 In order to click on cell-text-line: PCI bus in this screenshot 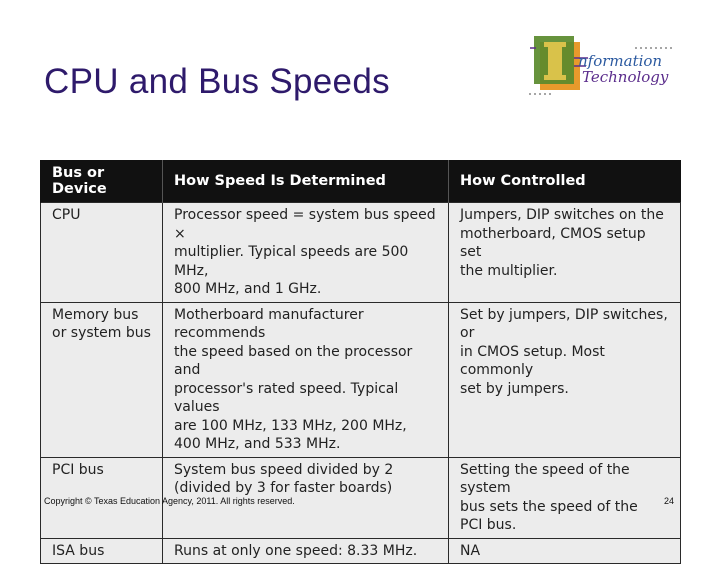, I will do `click(78, 469)`.